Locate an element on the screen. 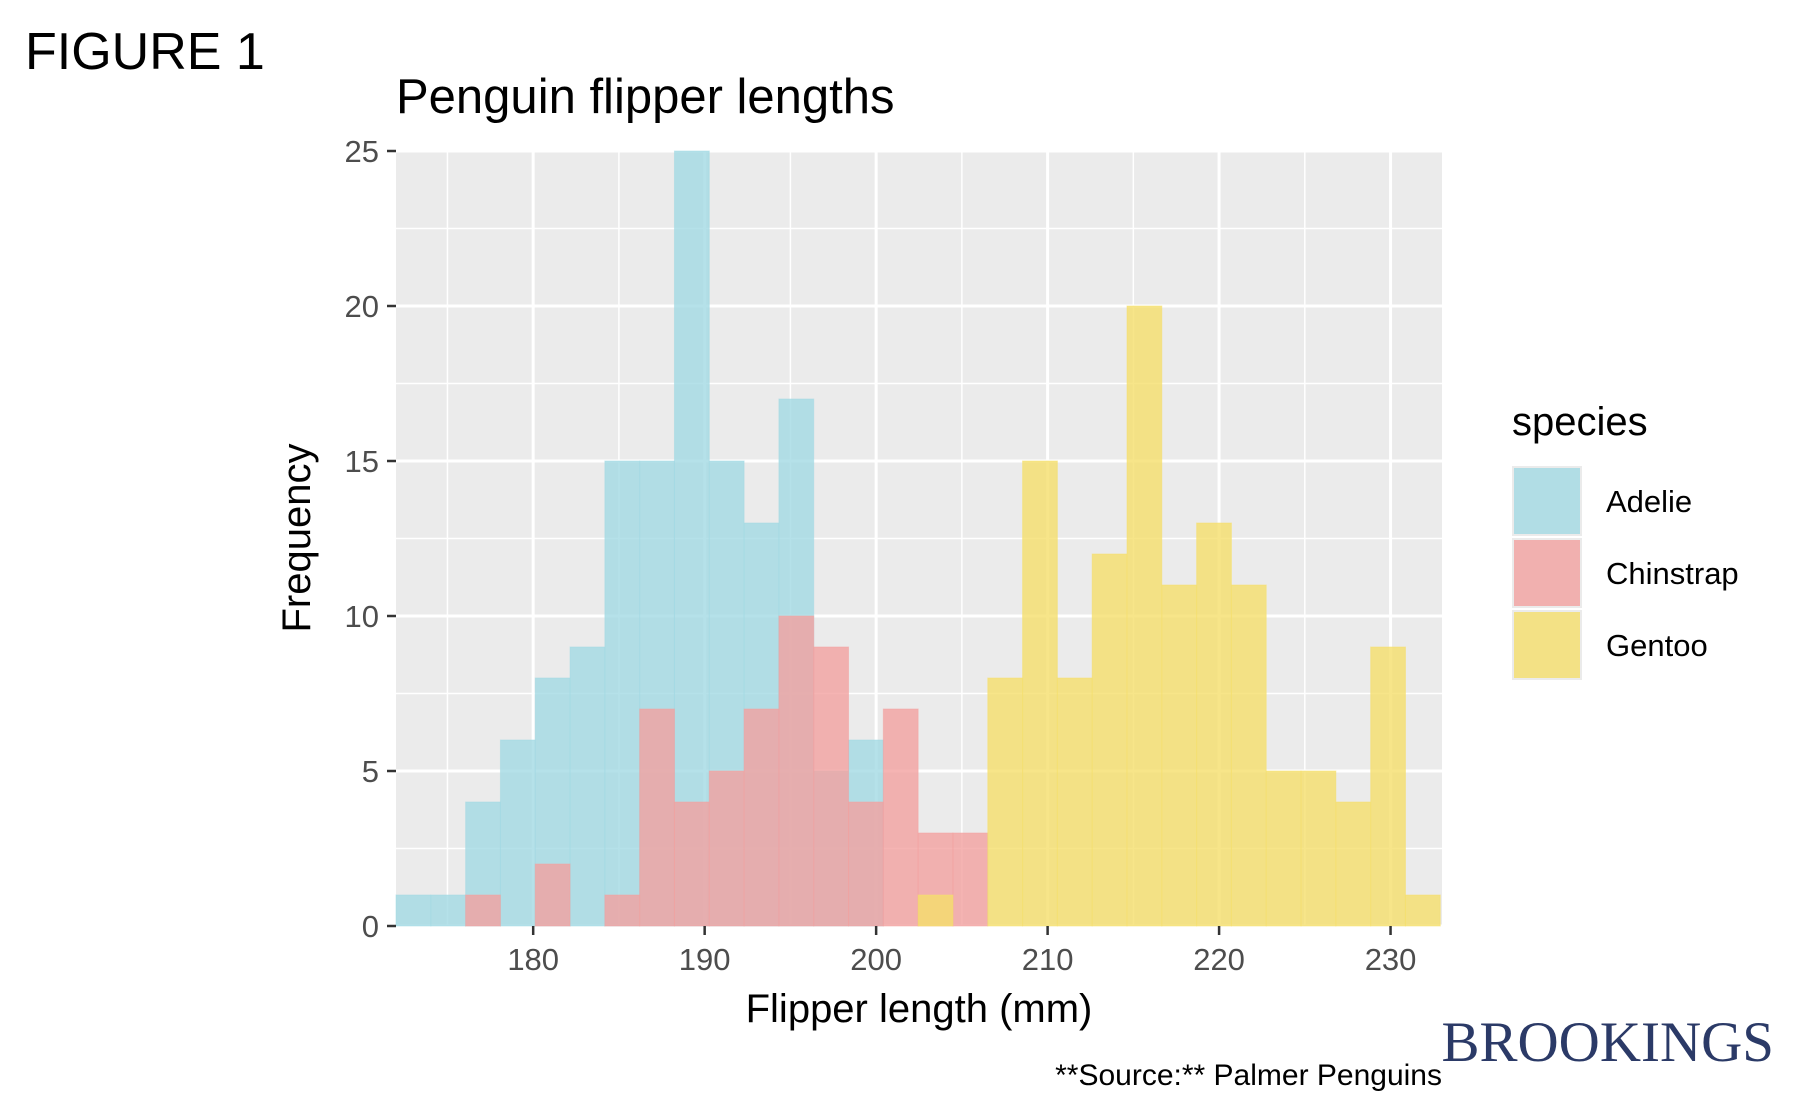 This screenshot has height=1110, width=1800. x-axis: 180 190 200 210 220 230 is located at coordinates (961, 951).